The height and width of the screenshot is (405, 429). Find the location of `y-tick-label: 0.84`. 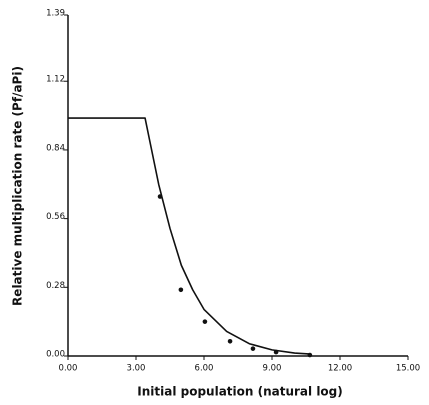

y-tick-label: 0.84 is located at coordinates (55, 148).